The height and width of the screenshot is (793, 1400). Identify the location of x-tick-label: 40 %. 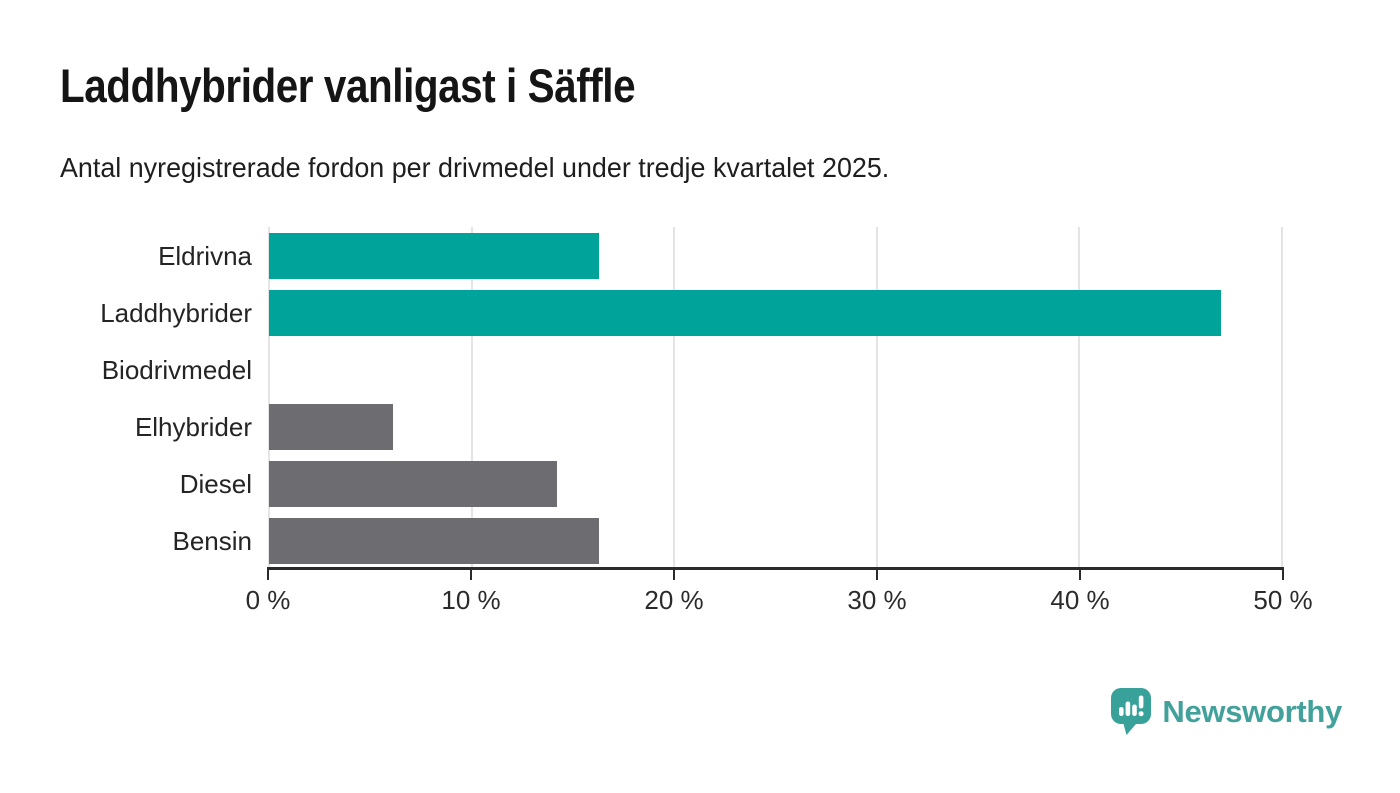
(1080, 600).